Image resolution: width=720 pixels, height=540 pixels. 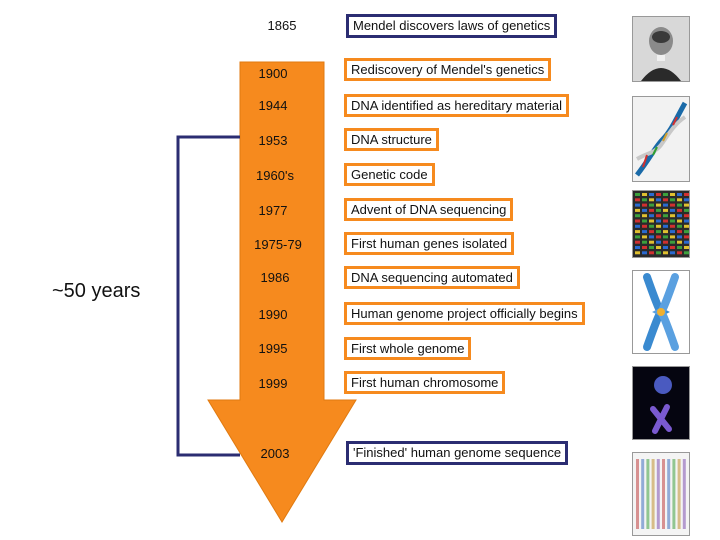 I want to click on year-1995: 1995, so click(x=273, y=348).